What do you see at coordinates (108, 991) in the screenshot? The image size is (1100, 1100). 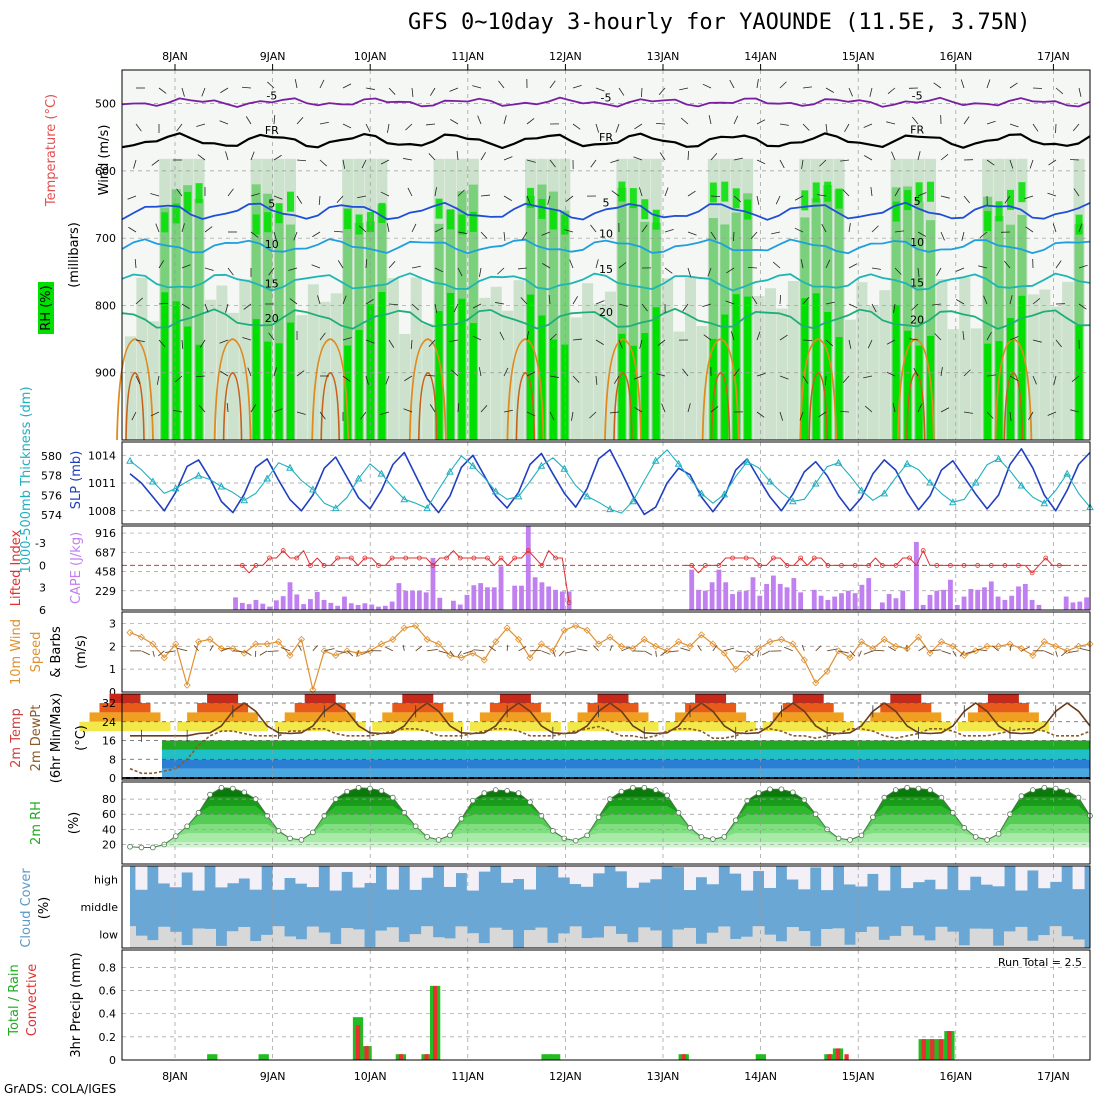 I see `precip-tick-label: 0.6` at bounding box center [108, 991].